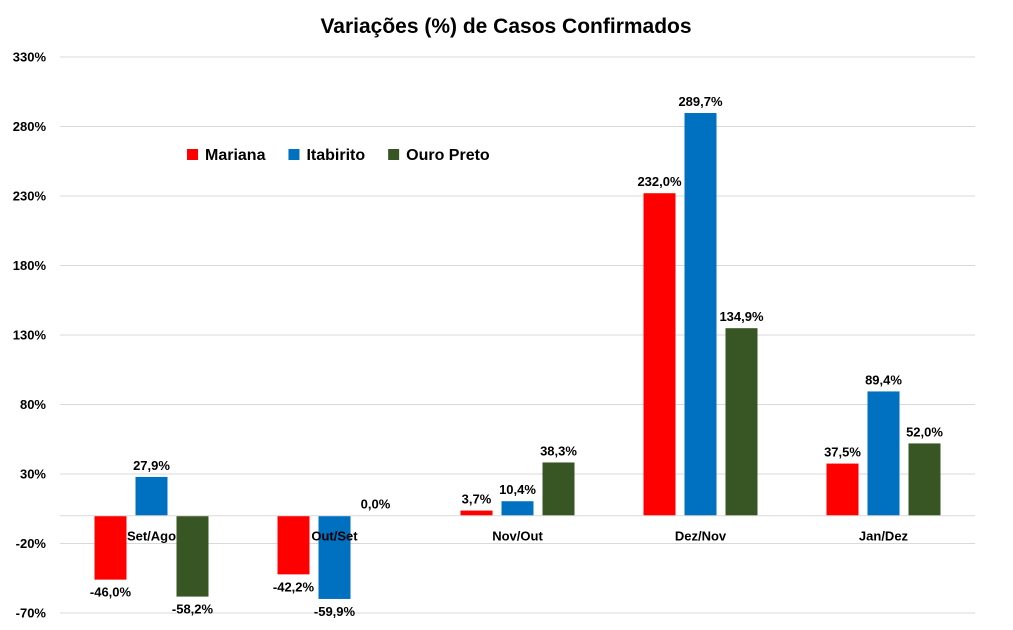 This screenshot has height=630, width=1013. Describe the element at coordinates (294, 586) in the screenshot. I see `data-label: -42,2%` at that location.